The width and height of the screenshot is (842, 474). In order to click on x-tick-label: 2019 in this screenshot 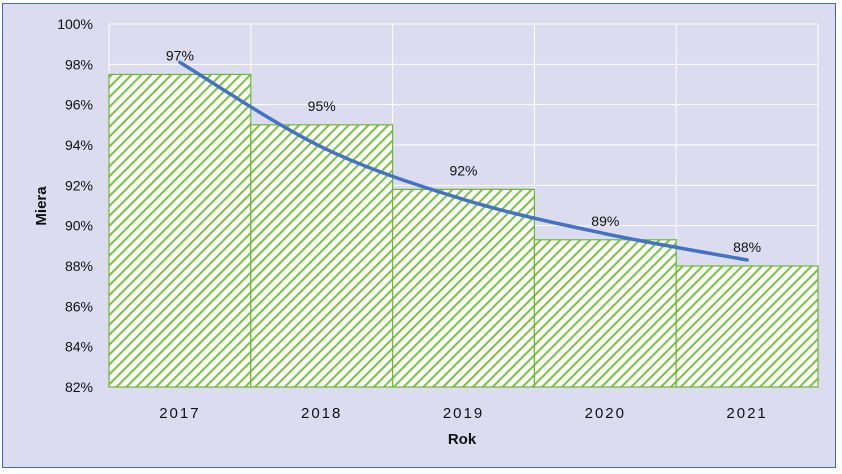, I will do `click(463, 413)`.